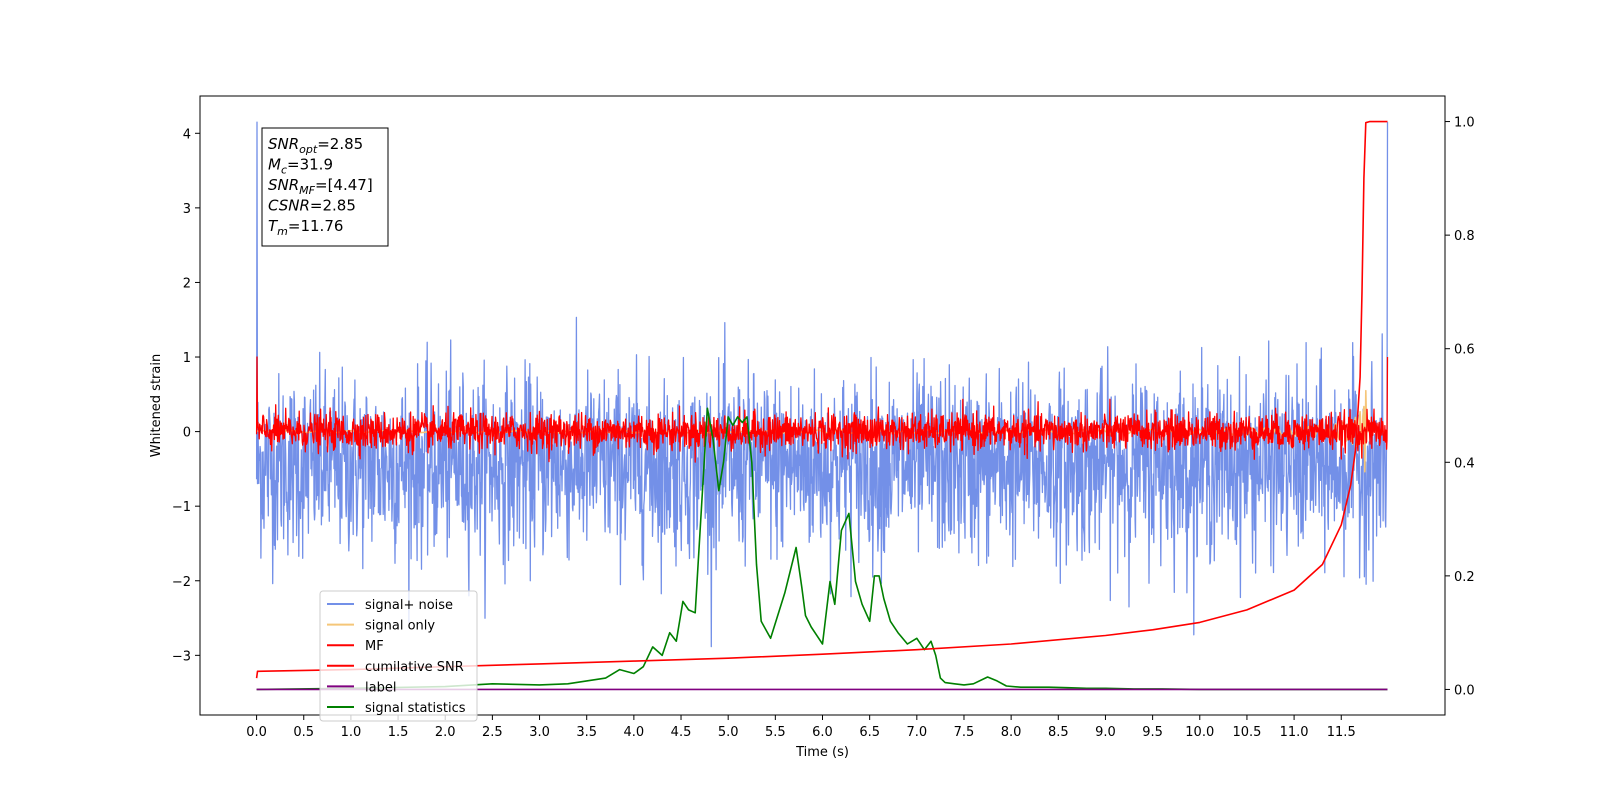 This screenshot has width=1600, height=800. What do you see at coordinates (414, 667) in the screenshot?
I see `legend-label: cumilative SNR` at bounding box center [414, 667].